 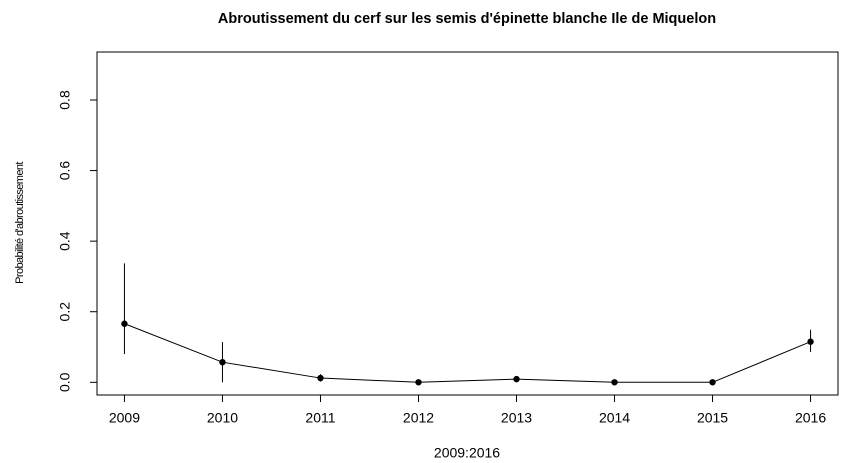 What do you see at coordinates (65, 241) in the screenshot?
I see `y-tick-label: 0.4` at bounding box center [65, 241].